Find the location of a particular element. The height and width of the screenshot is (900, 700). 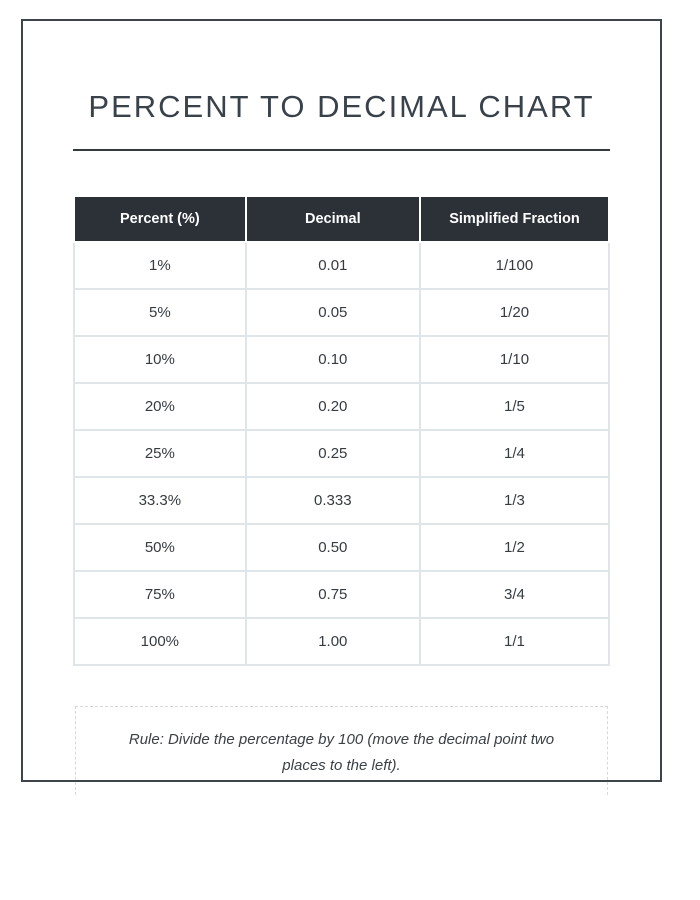

table-cell: 1.00 is located at coordinates (332, 641).